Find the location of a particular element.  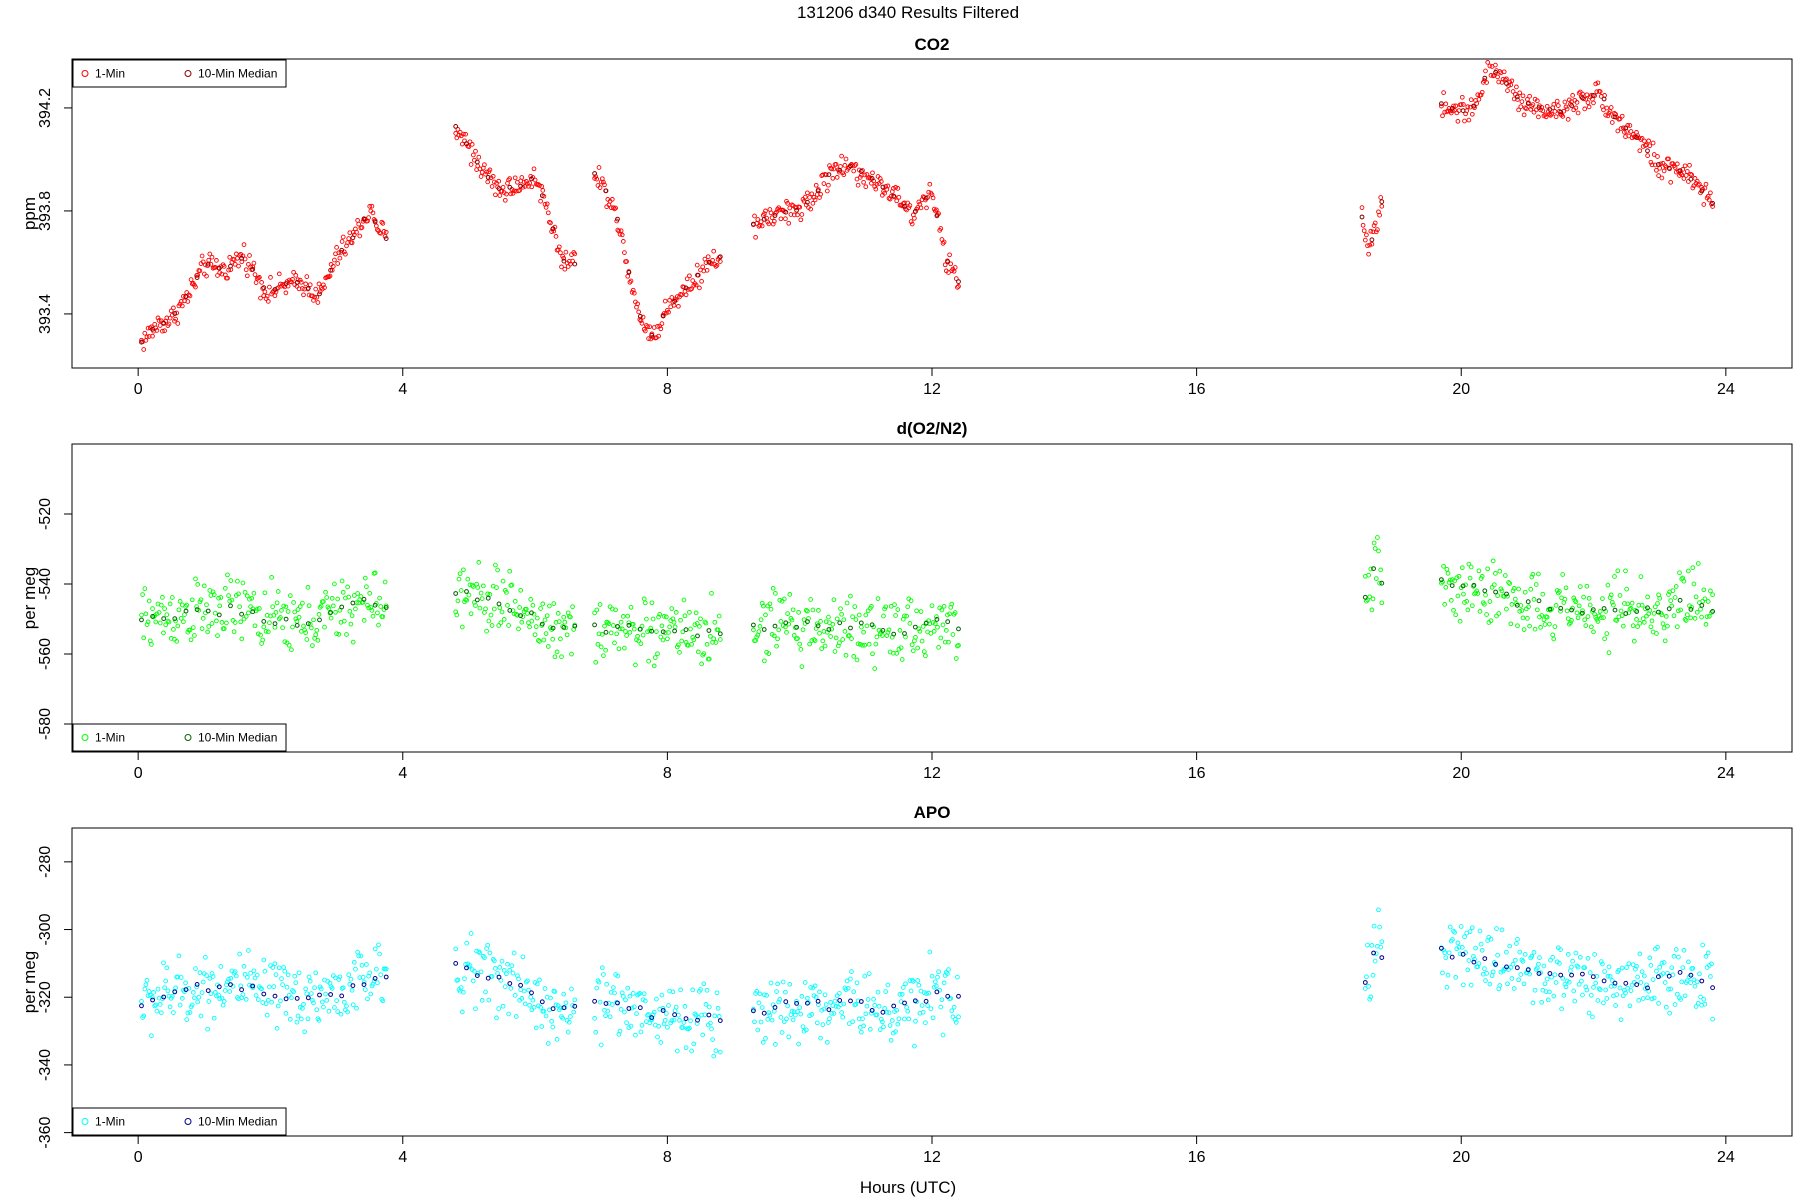

legend-marker-median-apo is located at coordinates (188, 1121).